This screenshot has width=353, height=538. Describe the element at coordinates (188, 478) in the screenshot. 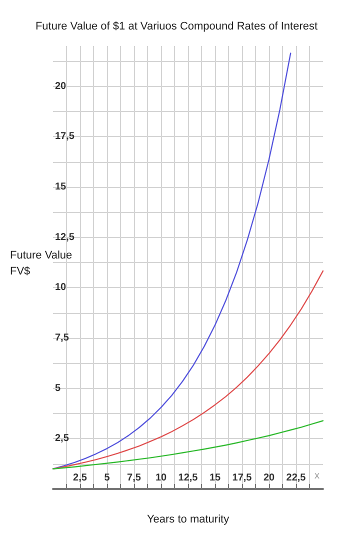

I see `x-tick-label: 12,5` at that location.